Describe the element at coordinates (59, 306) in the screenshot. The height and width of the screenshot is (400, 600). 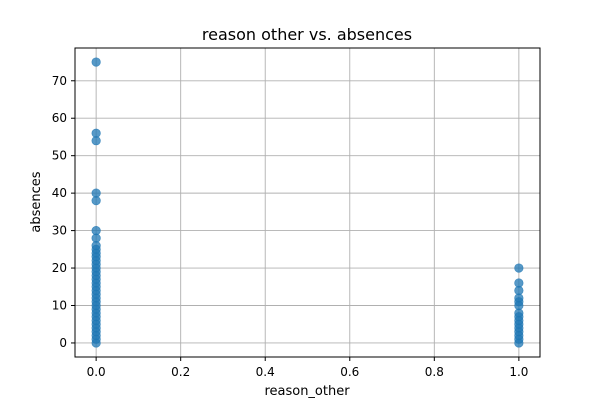
I see `y-tick-label: 10` at that location.